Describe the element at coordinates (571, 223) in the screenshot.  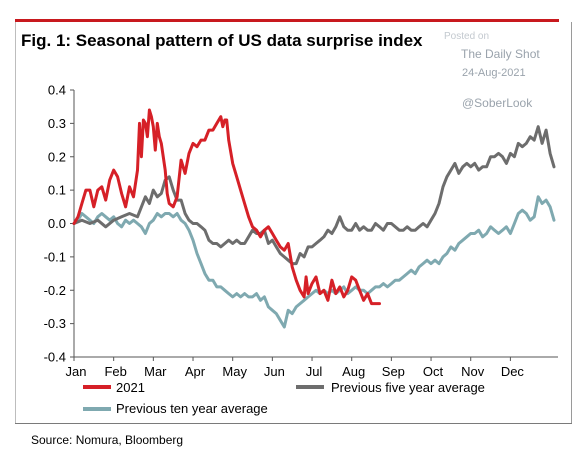
I see `right-border` at that location.